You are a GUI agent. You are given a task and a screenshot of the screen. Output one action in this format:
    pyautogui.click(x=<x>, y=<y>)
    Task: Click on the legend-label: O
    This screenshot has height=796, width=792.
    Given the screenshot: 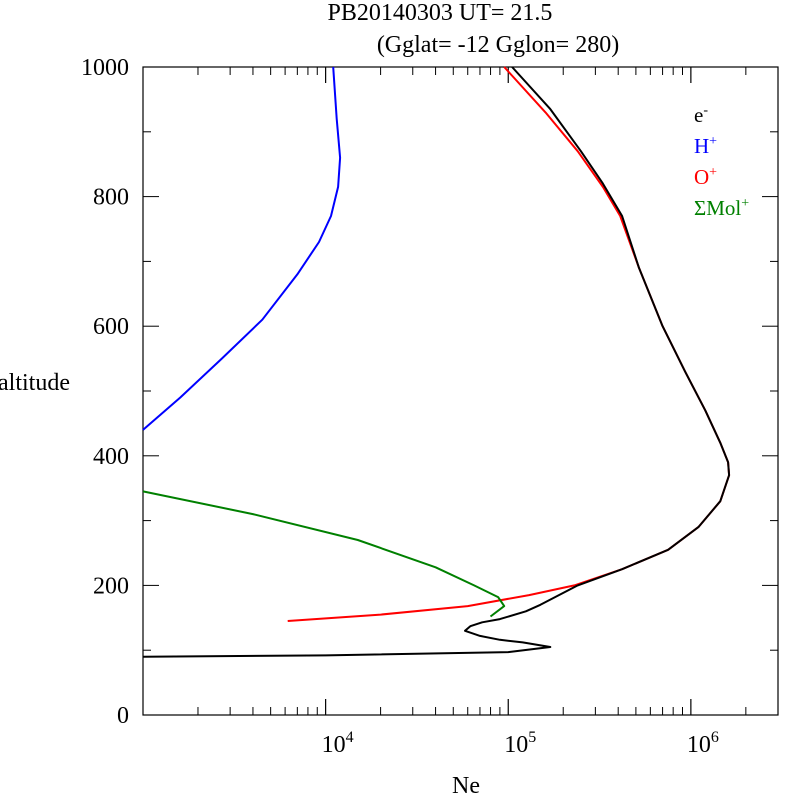 What is the action you would take?
    pyautogui.click(x=701, y=177)
    